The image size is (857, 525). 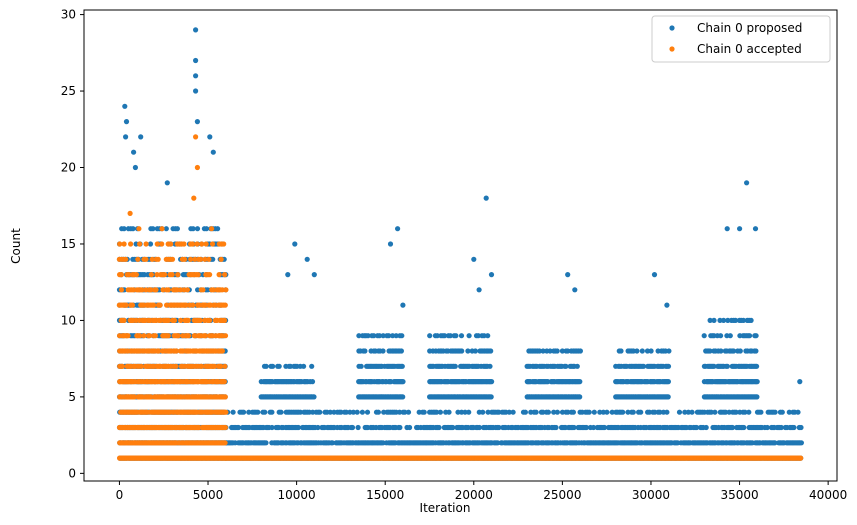 What do you see at coordinates (68, 320) in the screenshot?
I see `y-tick-label: 10` at bounding box center [68, 320].